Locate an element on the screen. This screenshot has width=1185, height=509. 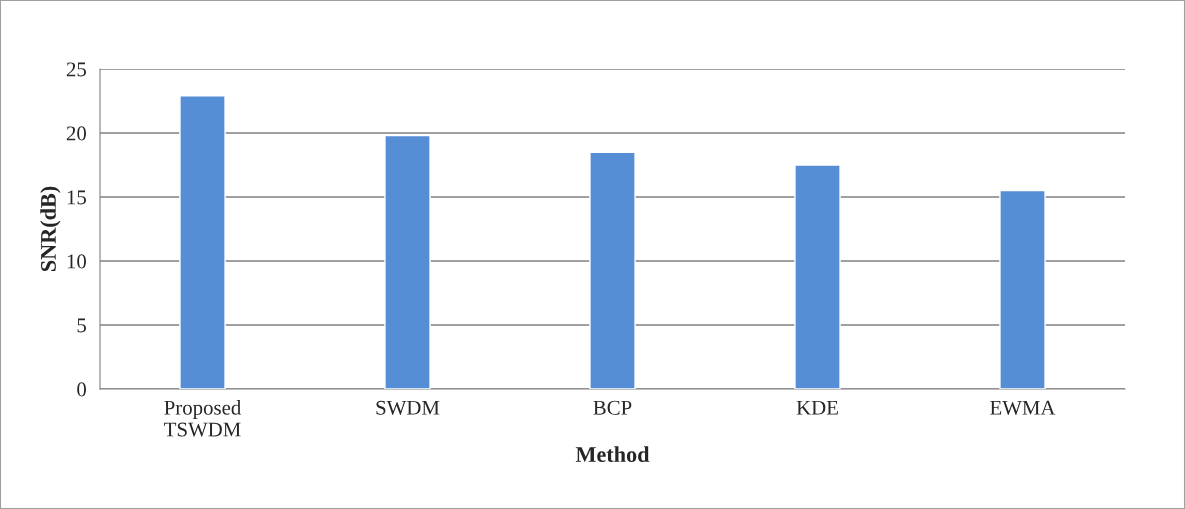
y-tick-label: 5 is located at coordinates (81, 325).